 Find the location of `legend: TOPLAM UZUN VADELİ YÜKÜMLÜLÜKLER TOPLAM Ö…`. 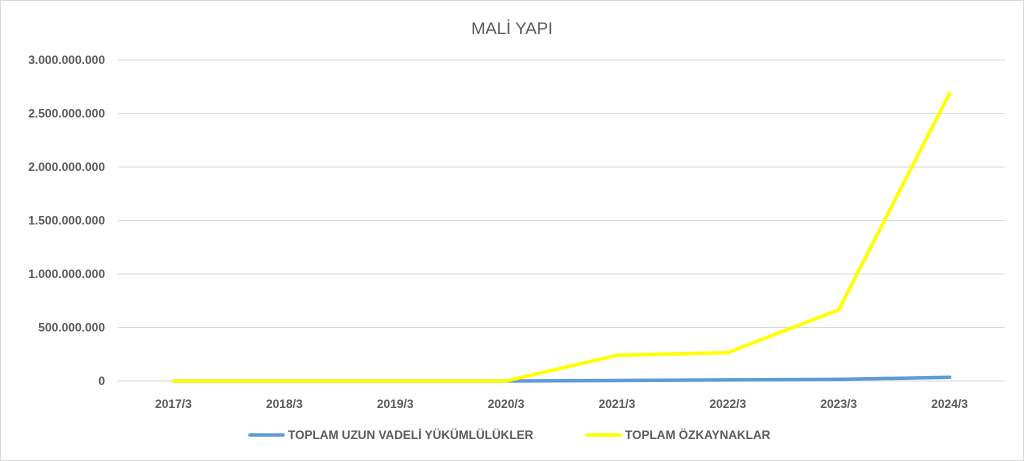

legend: TOPLAM UZUN VADELİ YÜKÜMLÜLÜKLER TOPLAM Ö… is located at coordinates (509, 434).